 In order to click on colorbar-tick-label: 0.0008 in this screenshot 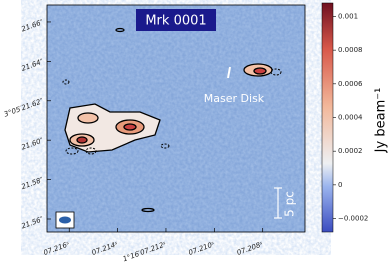, I will do `click(350, 50)`.